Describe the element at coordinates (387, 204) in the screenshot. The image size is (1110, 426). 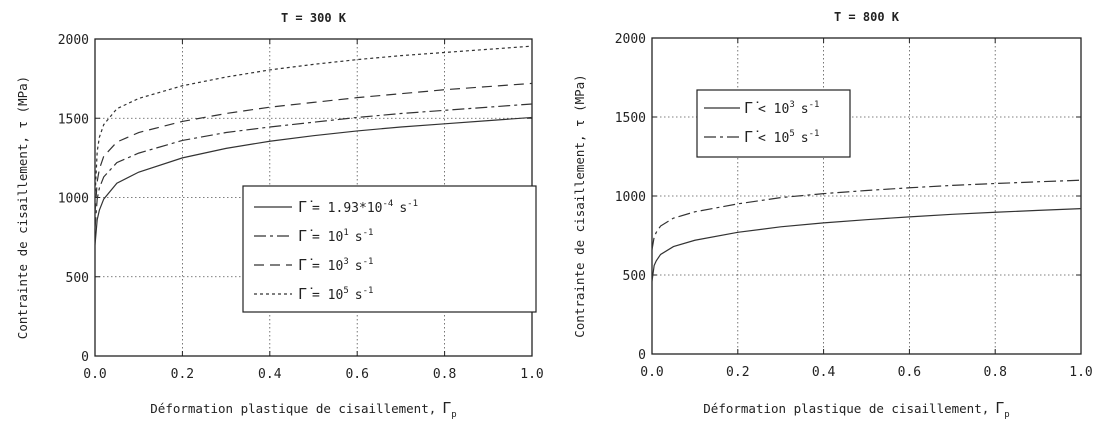
I see `legend-legend-exp: -4` at that location.